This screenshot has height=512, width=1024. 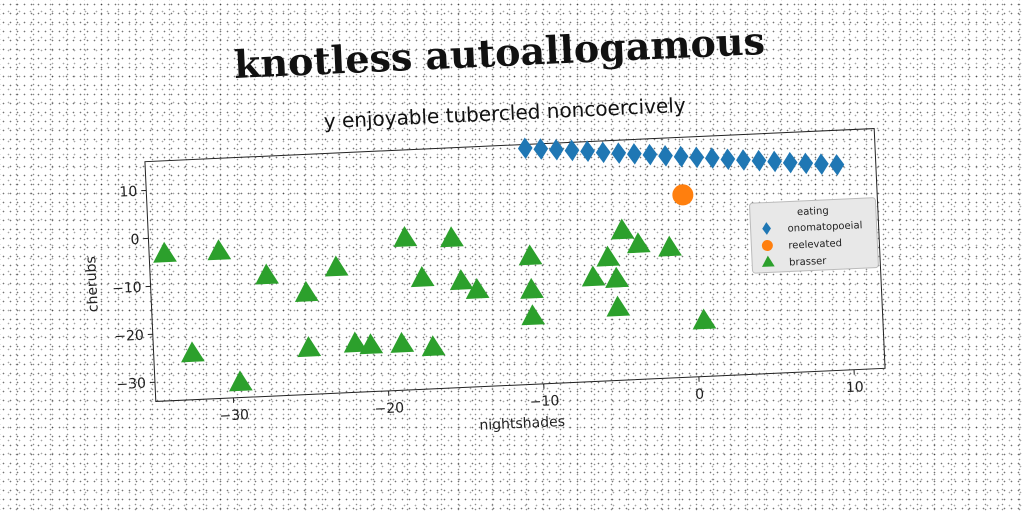 I want to click on legend-marker-onomatopoeial, so click(x=766, y=228).